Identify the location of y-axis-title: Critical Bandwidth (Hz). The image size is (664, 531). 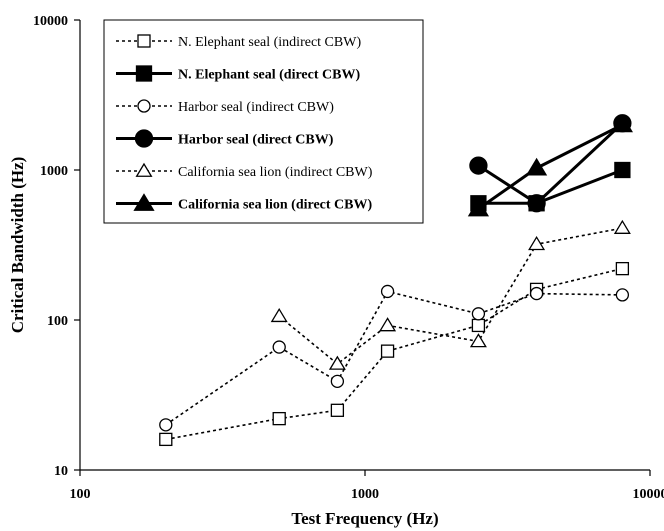
(17, 245).